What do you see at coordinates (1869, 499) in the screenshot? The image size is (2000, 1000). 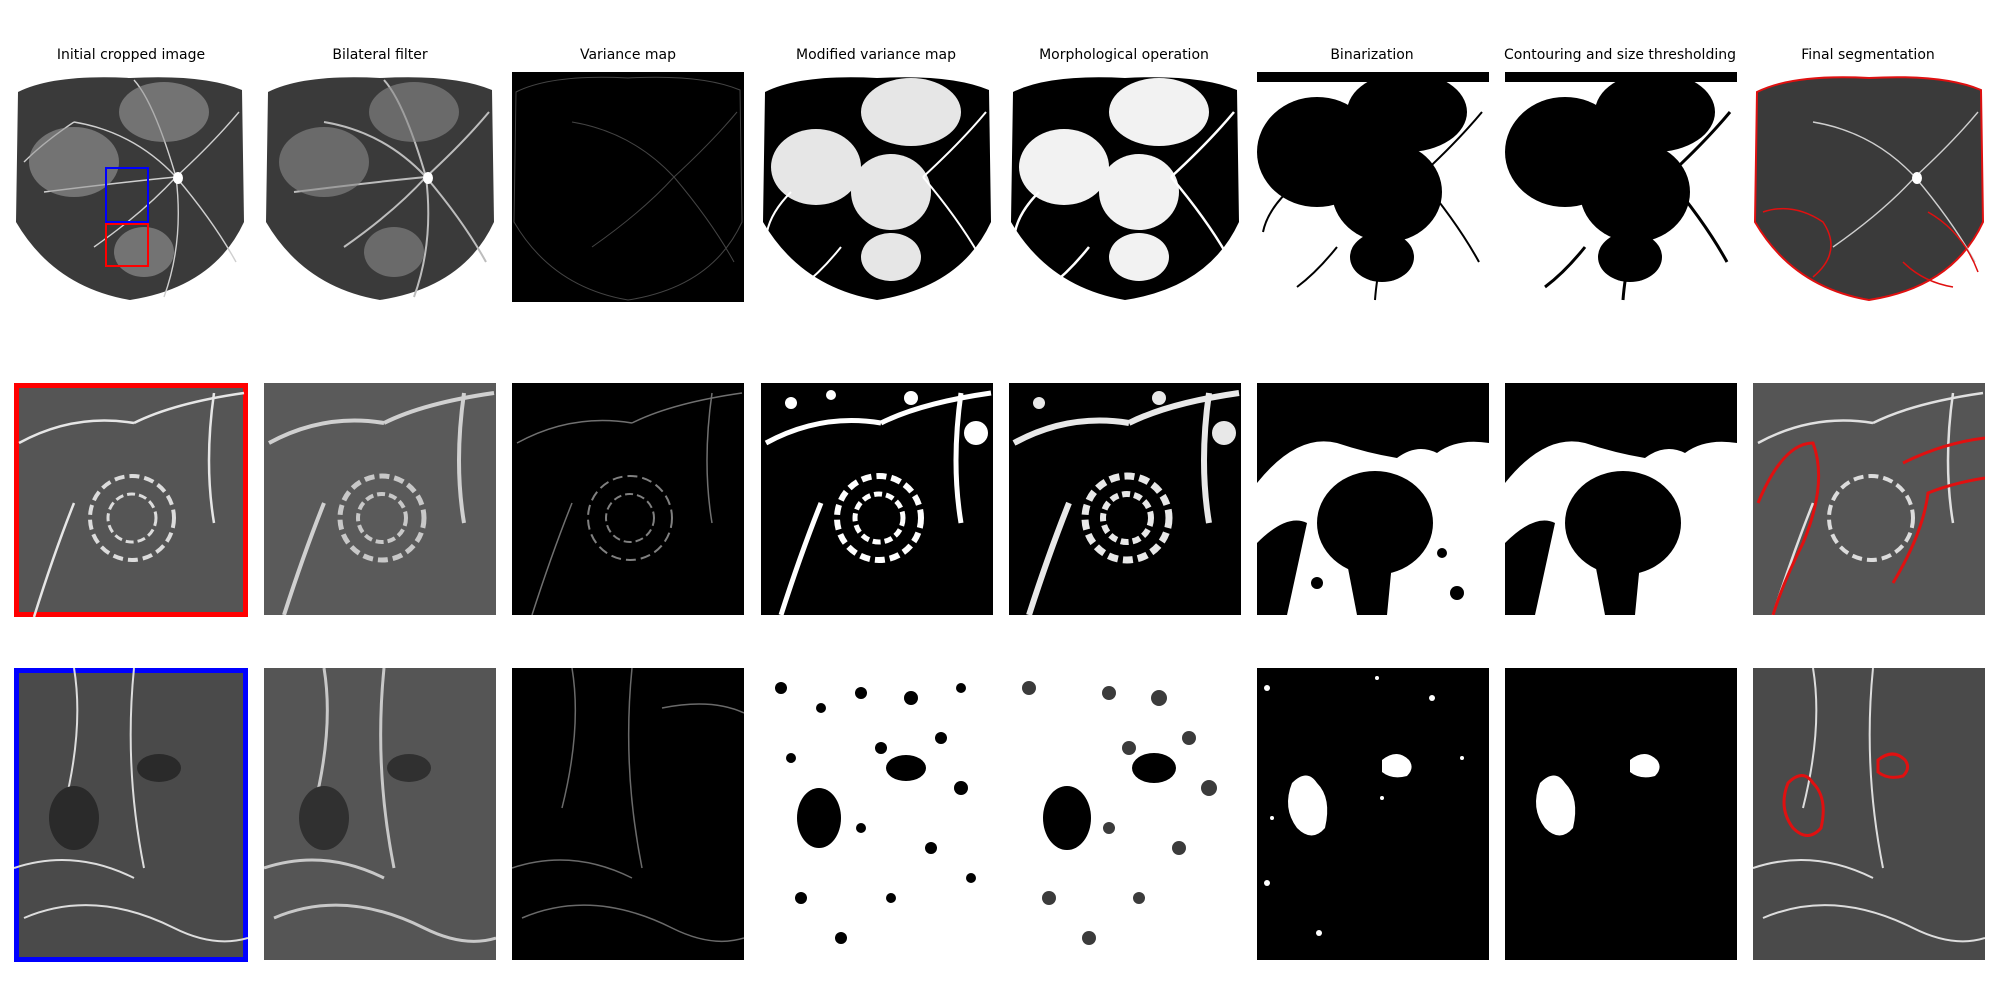 I see `row2-final-segmentation-red-roi` at bounding box center [1869, 499].